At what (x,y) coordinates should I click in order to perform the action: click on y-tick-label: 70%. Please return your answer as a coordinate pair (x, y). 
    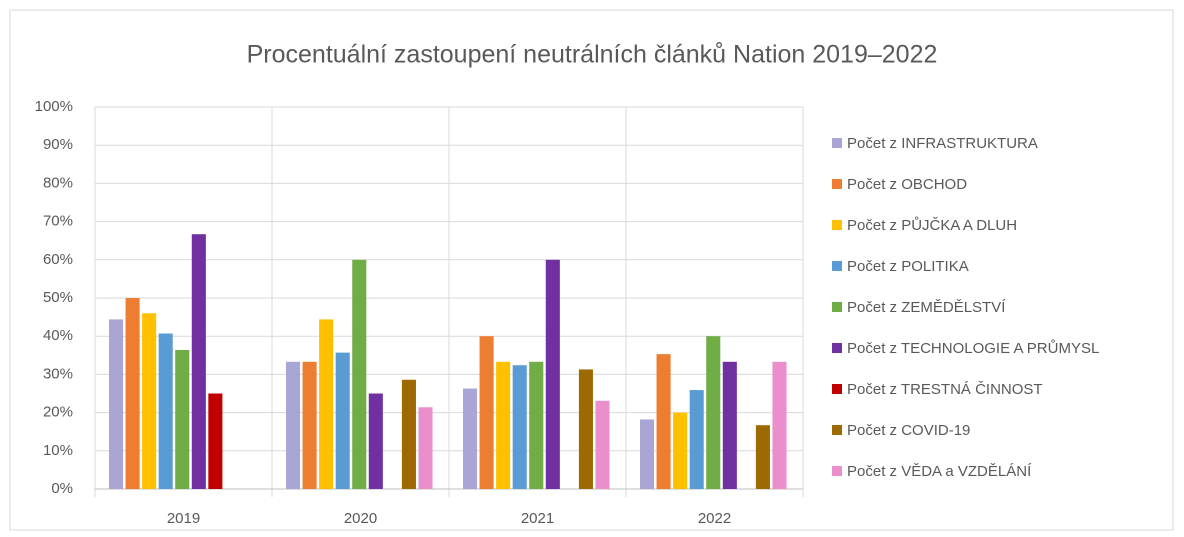
    Looking at the image, I should click on (58, 221).